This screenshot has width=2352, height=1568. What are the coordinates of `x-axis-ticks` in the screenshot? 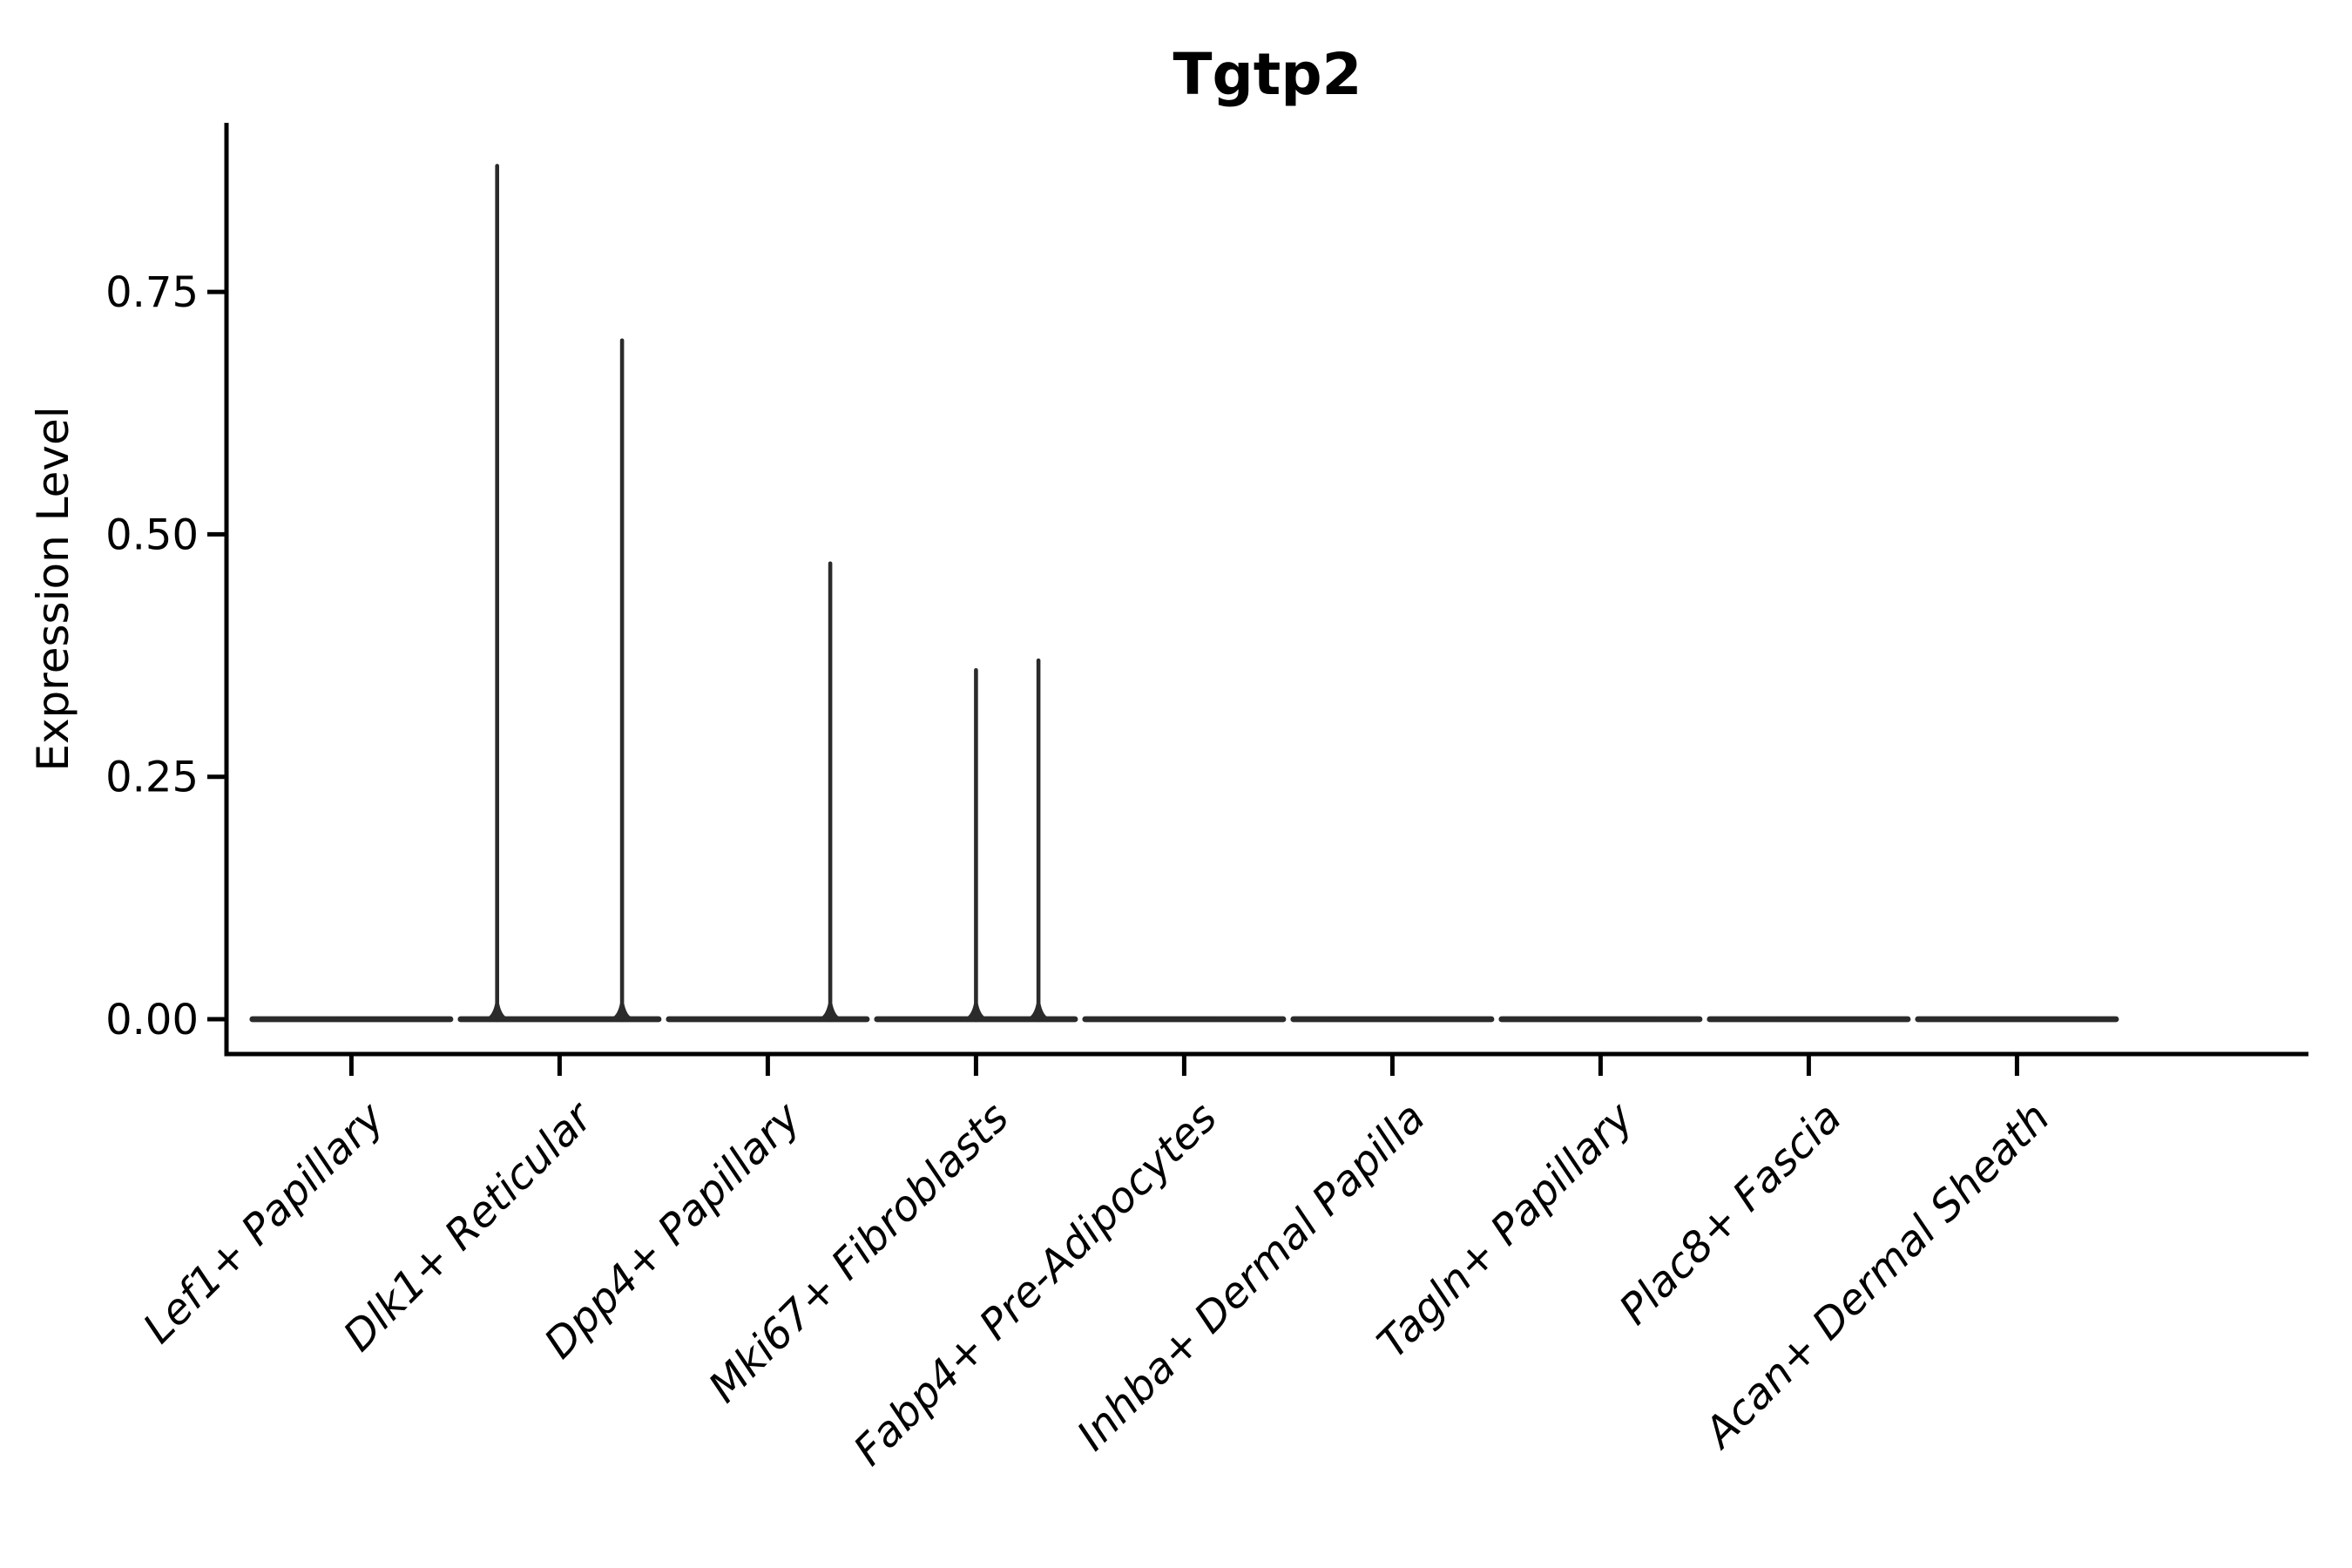 It's located at (1183, 1065).